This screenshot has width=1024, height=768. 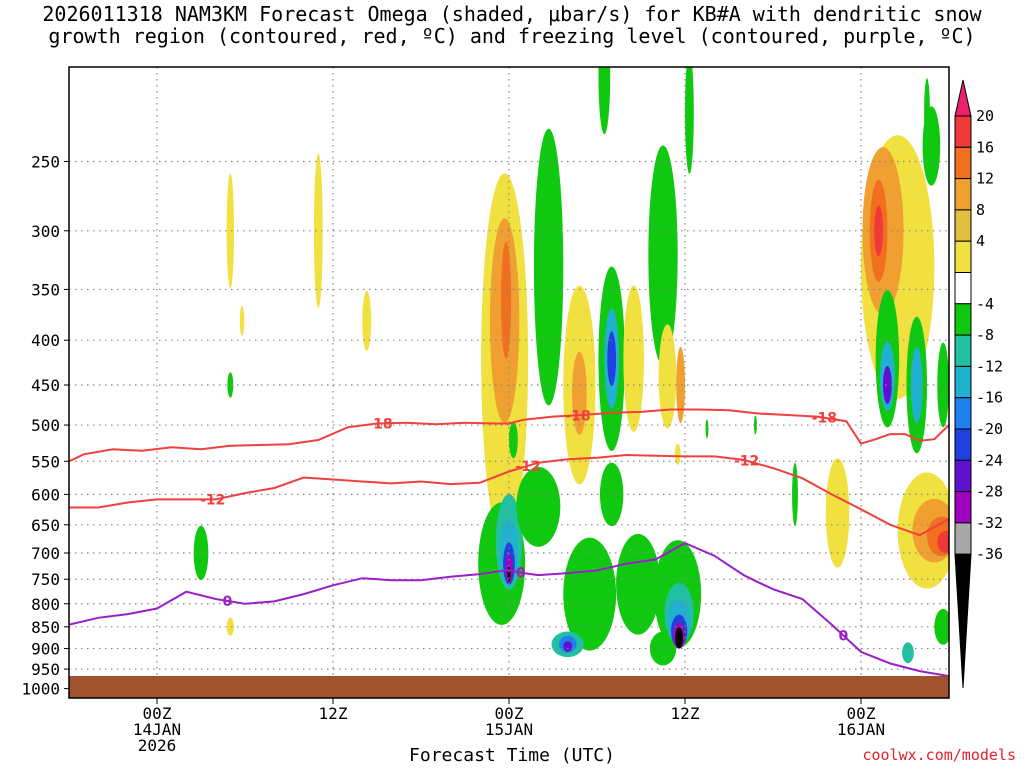 I want to click on x-tick-label-24-0: 00Z, so click(x=509, y=713).